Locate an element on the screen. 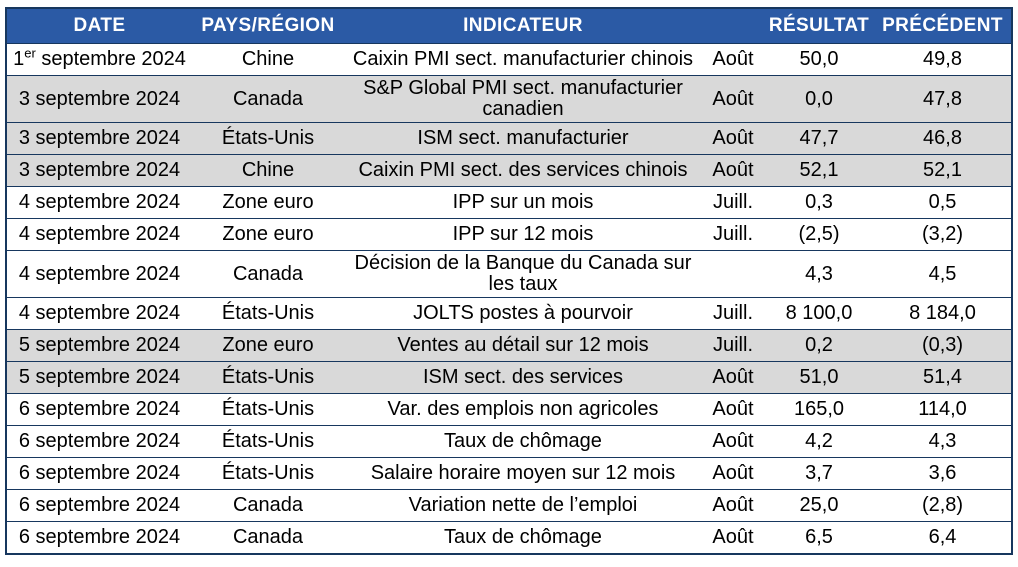  period-cell is located at coordinates (733, 274).